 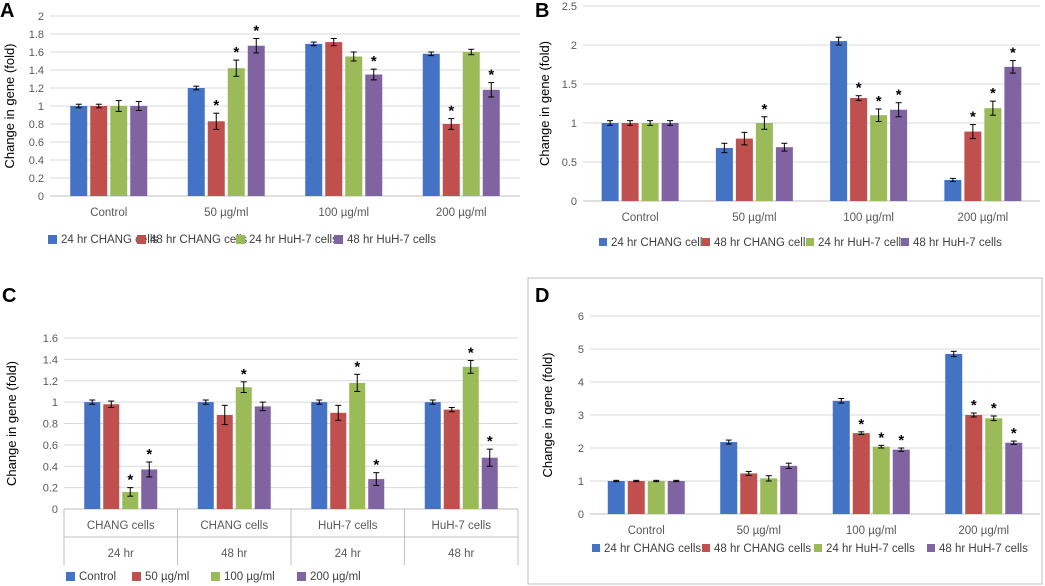 What do you see at coordinates (50, 489) in the screenshot?
I see `y-tick-label: 0.2` at bounding box center [50, 489].